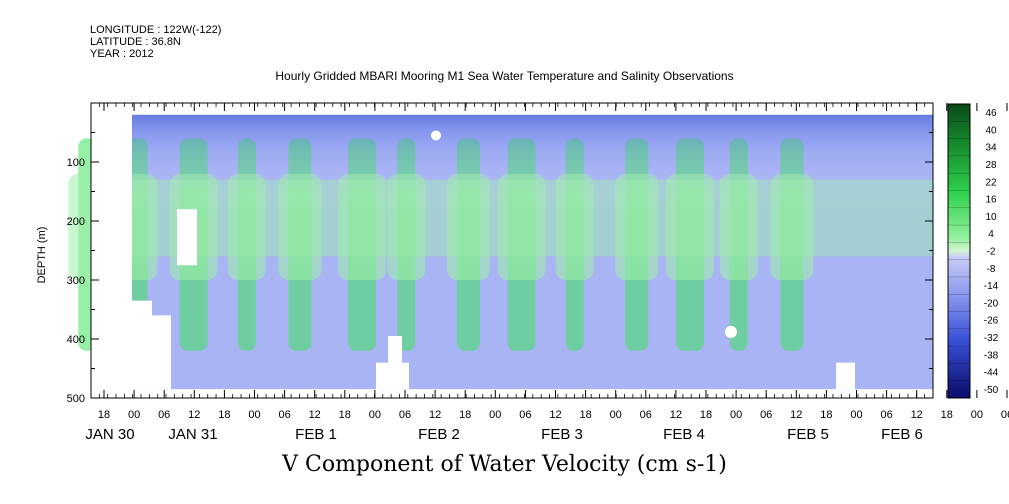 Image resolution: width=1009 pixels, height=504 pixels. Describe the element at coordinates (109, 434) in the screenshot. I see `x-date-label: JAN 30` at that location.